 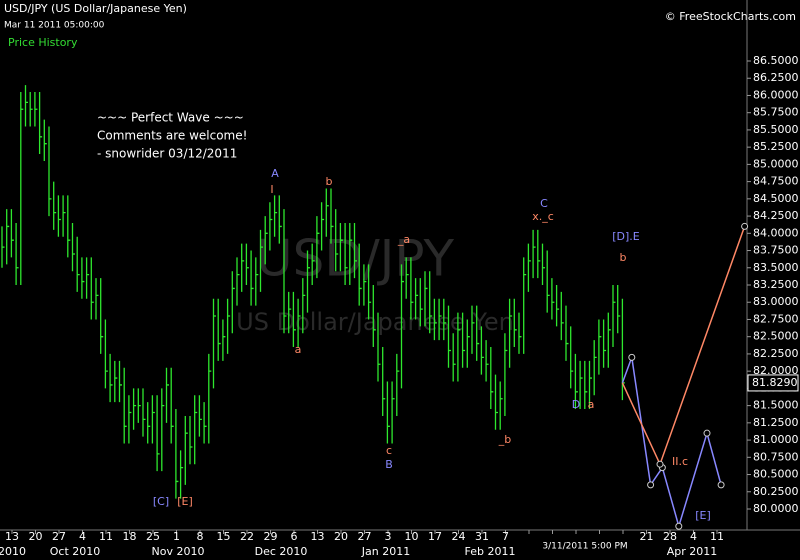 What do you see at coordinates (776, 146) in the screenshot?
I see `y-tick-label: 85.2500` at bounding box center [776, 146].